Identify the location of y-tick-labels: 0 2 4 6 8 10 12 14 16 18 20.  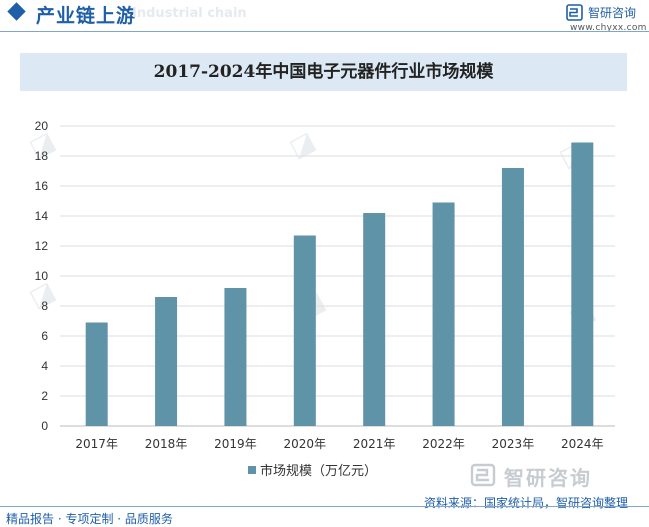
(42, 276).